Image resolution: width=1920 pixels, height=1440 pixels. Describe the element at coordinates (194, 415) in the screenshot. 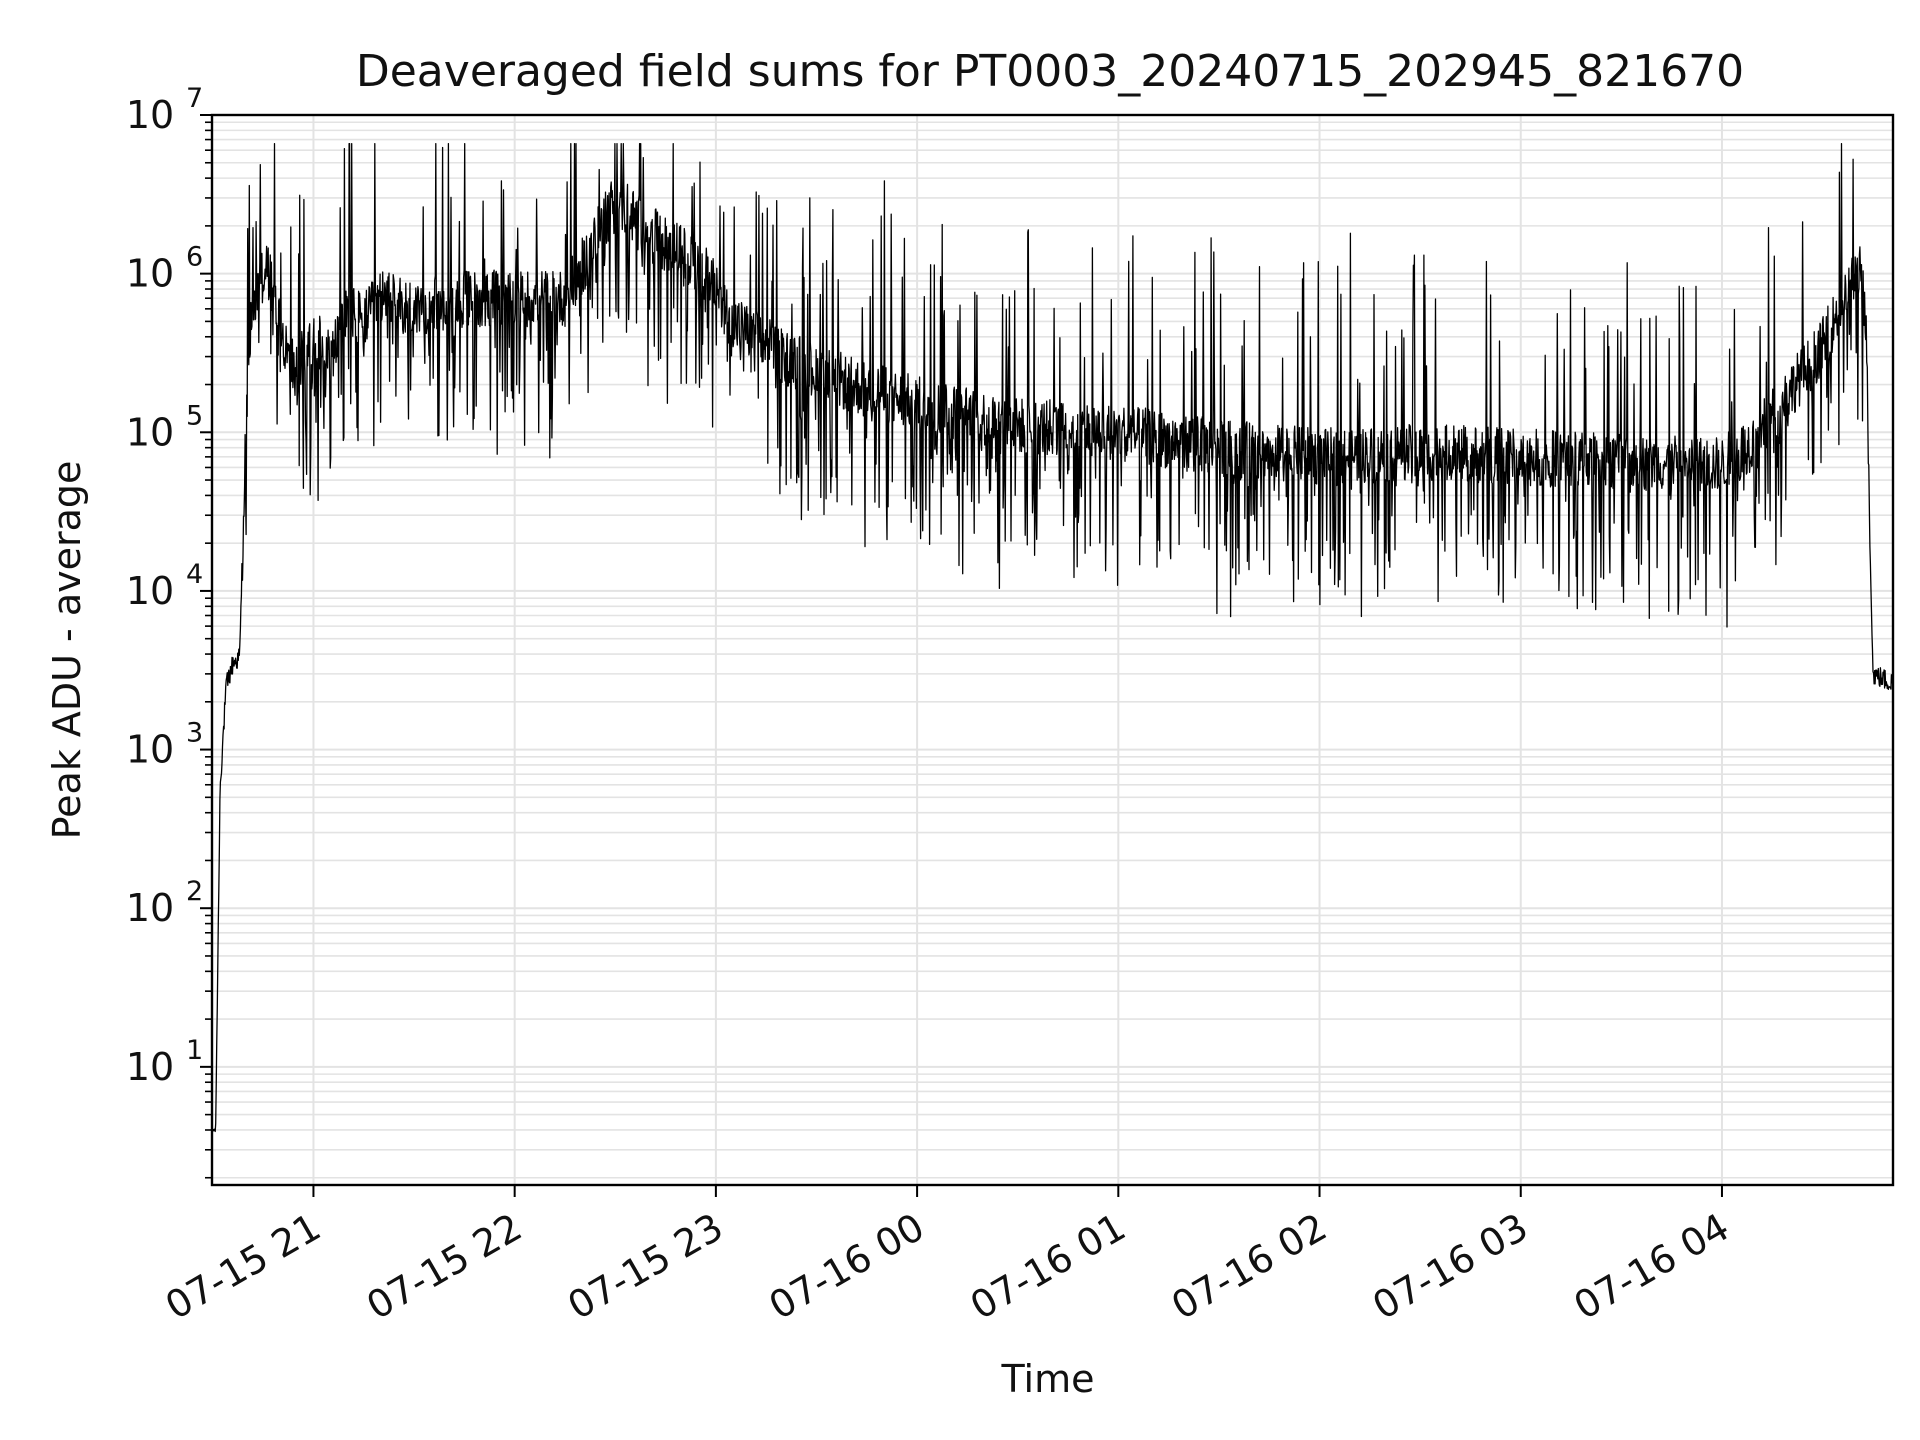

I see `y-tick-label-exponent: 5` at that location.